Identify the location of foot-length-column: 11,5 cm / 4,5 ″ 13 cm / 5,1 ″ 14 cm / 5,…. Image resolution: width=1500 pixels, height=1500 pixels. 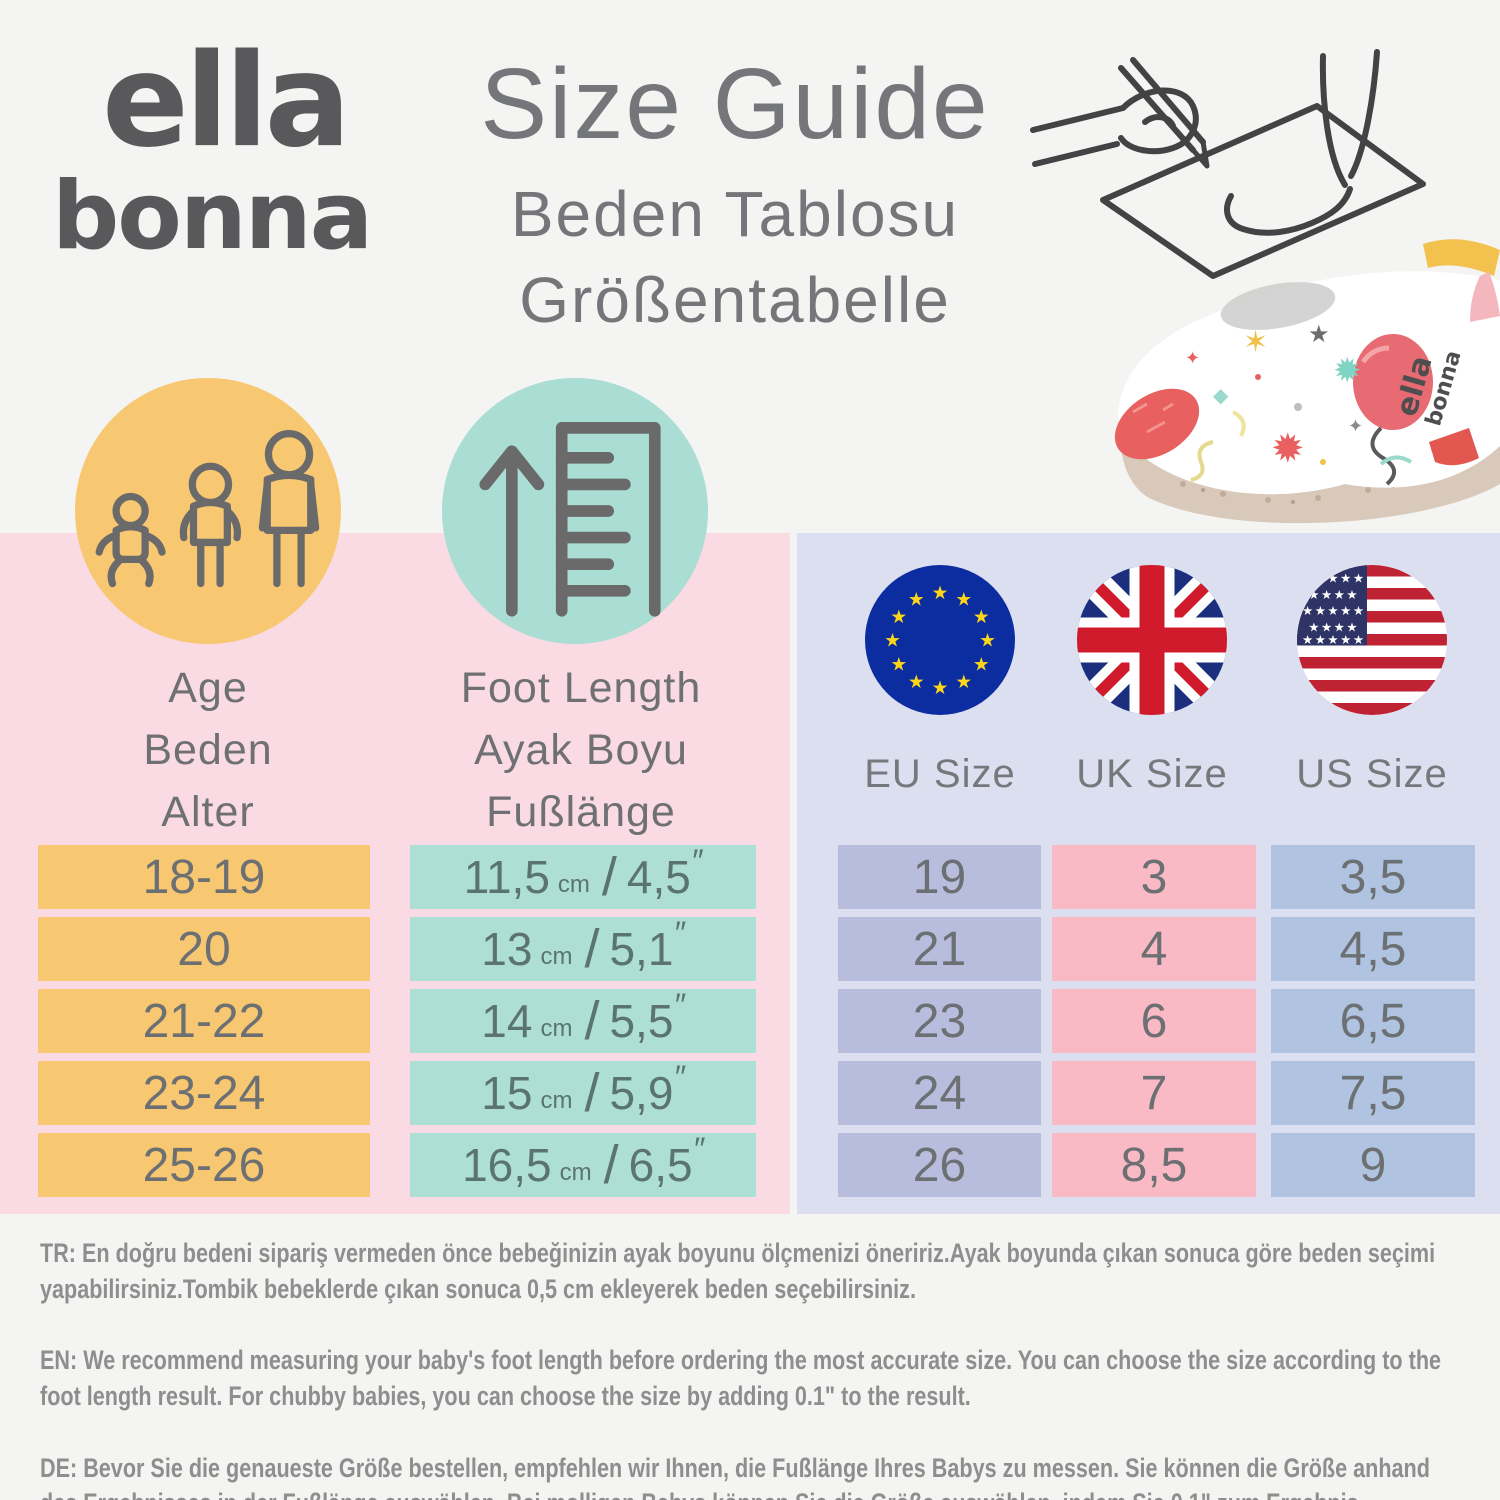
(583, 1023).